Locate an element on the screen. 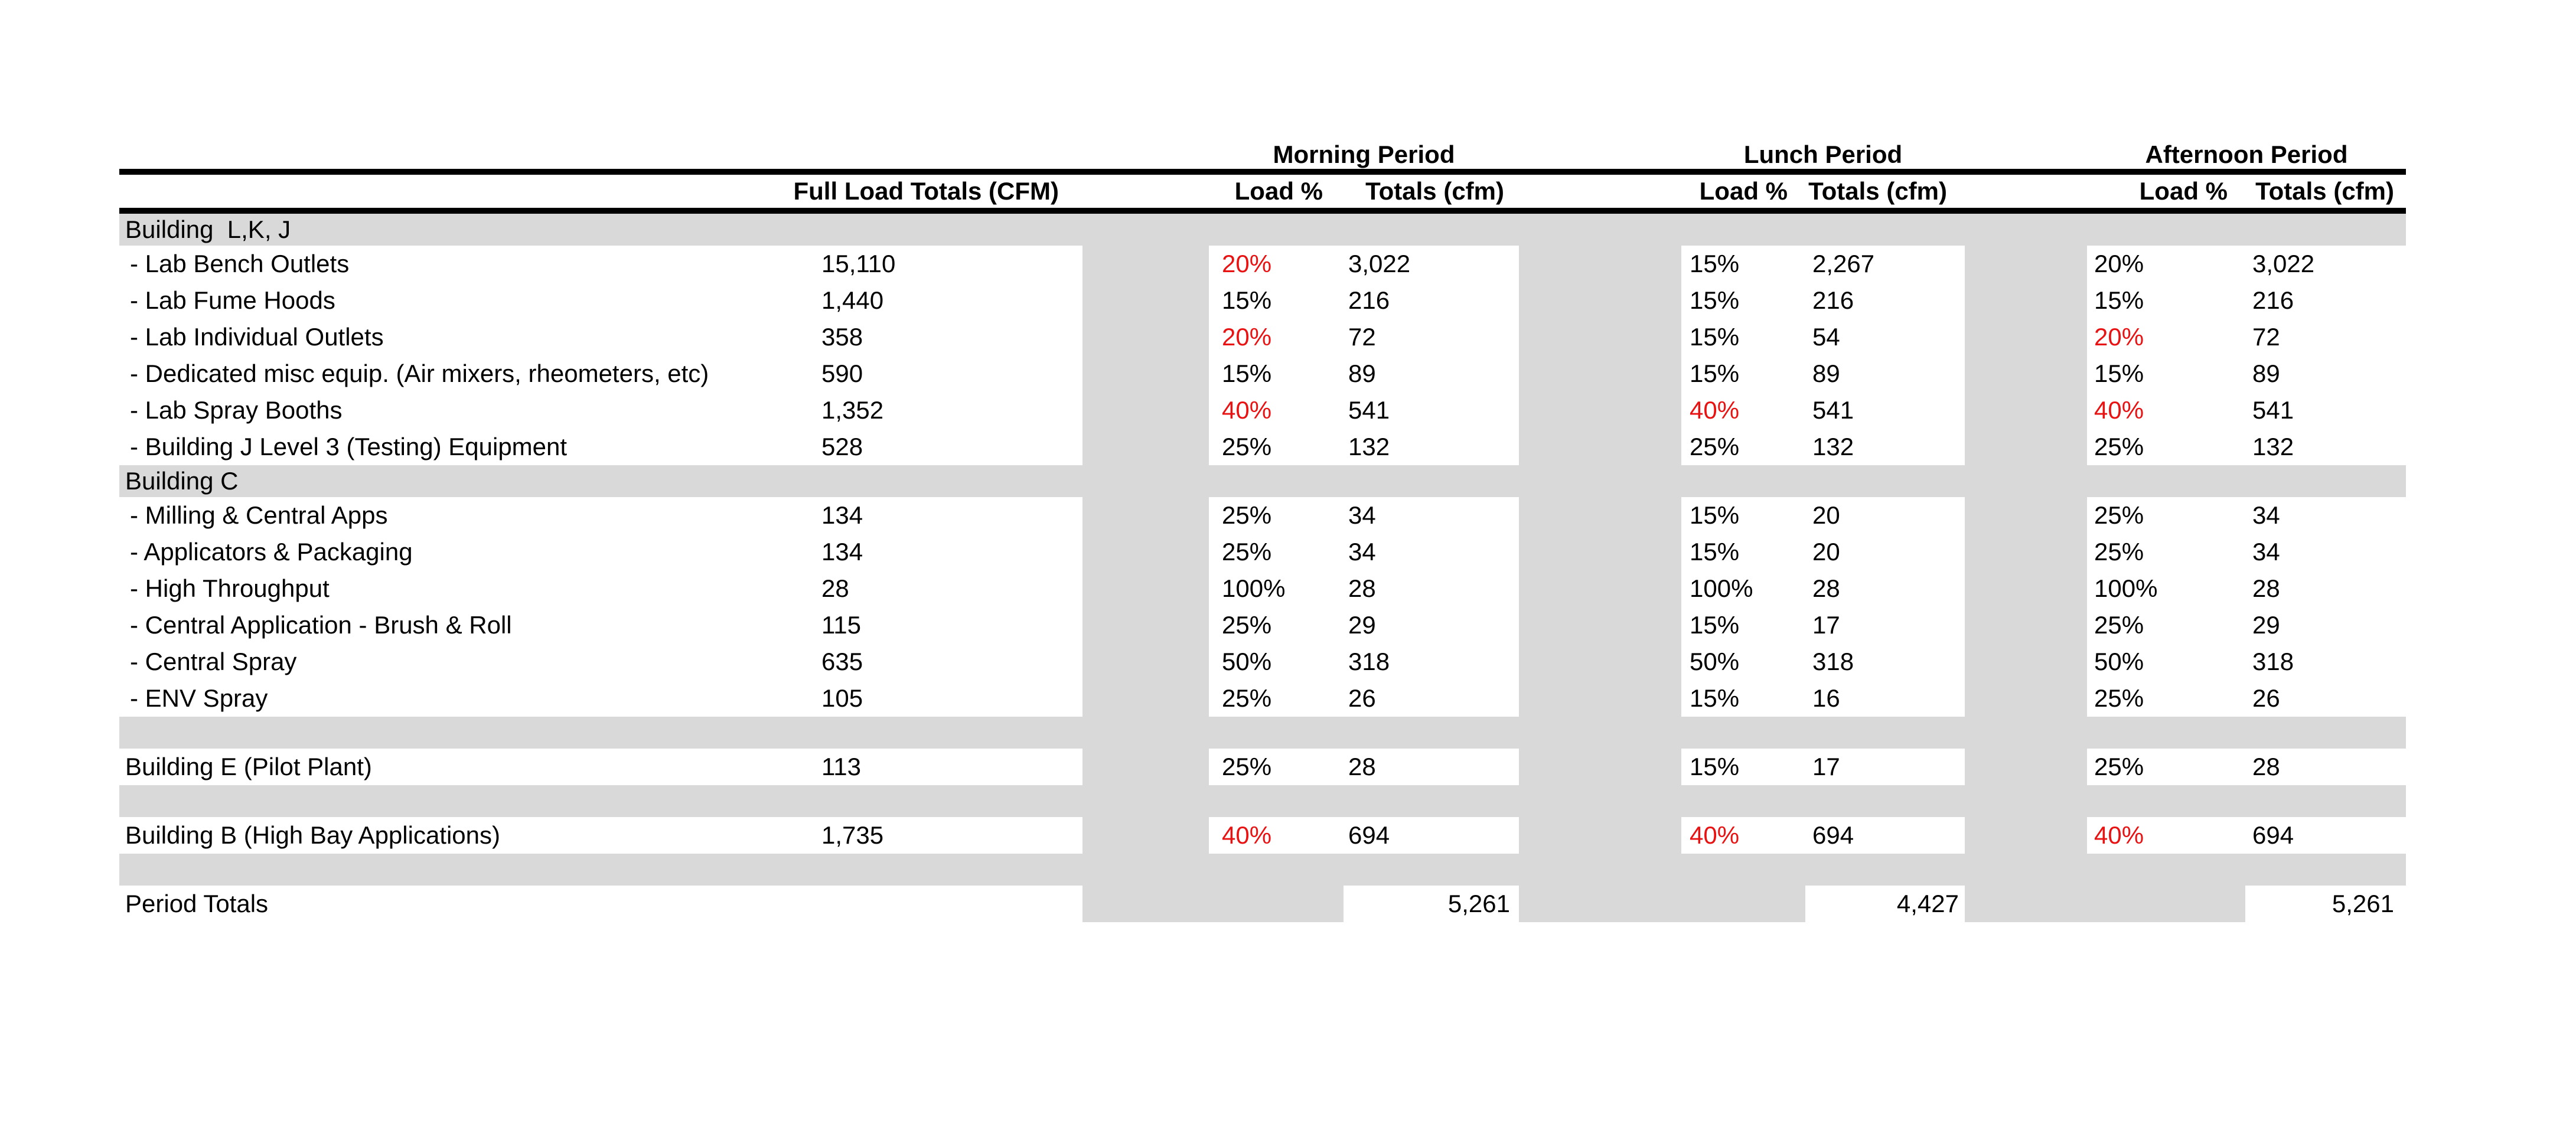 The width and height of the screenshot is (2576, 1127). afternoon-period-title: Afternoon Period is located at coordinates (2247, 154).